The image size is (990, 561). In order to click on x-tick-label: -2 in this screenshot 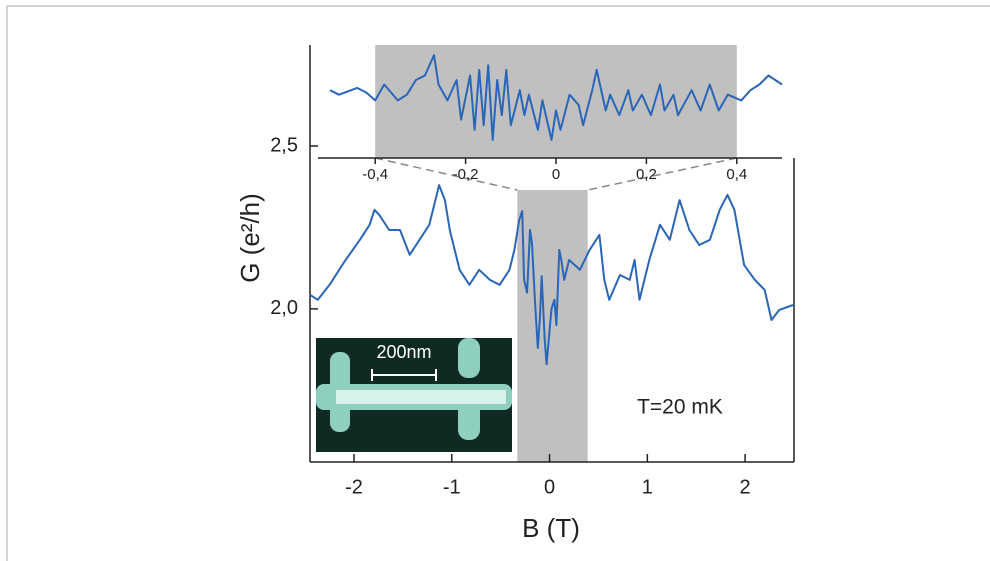, I will do `click(354, 487)`.